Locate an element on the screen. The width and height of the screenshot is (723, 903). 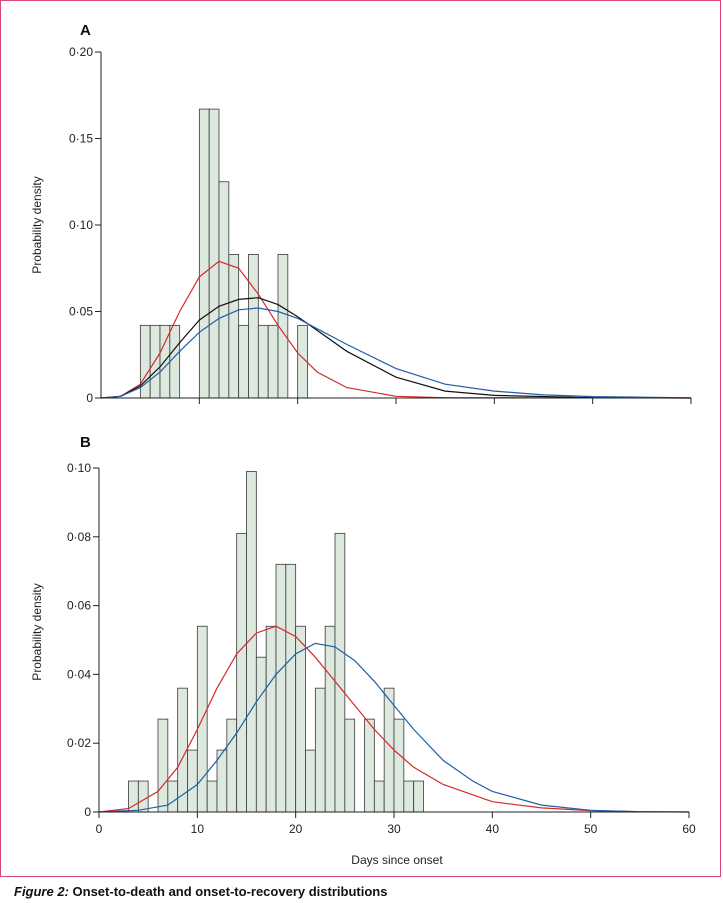
y-tick-label: 0·02 is located at coordinates (79, 743).